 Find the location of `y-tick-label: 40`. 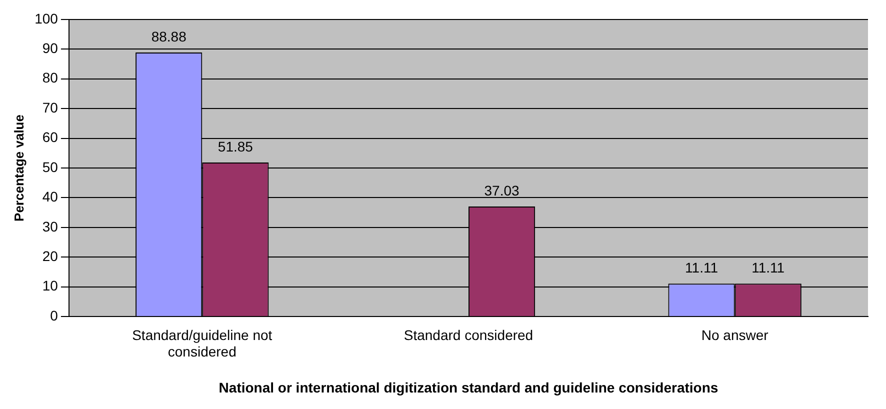

y-tick-label: 40 is located at coordinates (50, 196).